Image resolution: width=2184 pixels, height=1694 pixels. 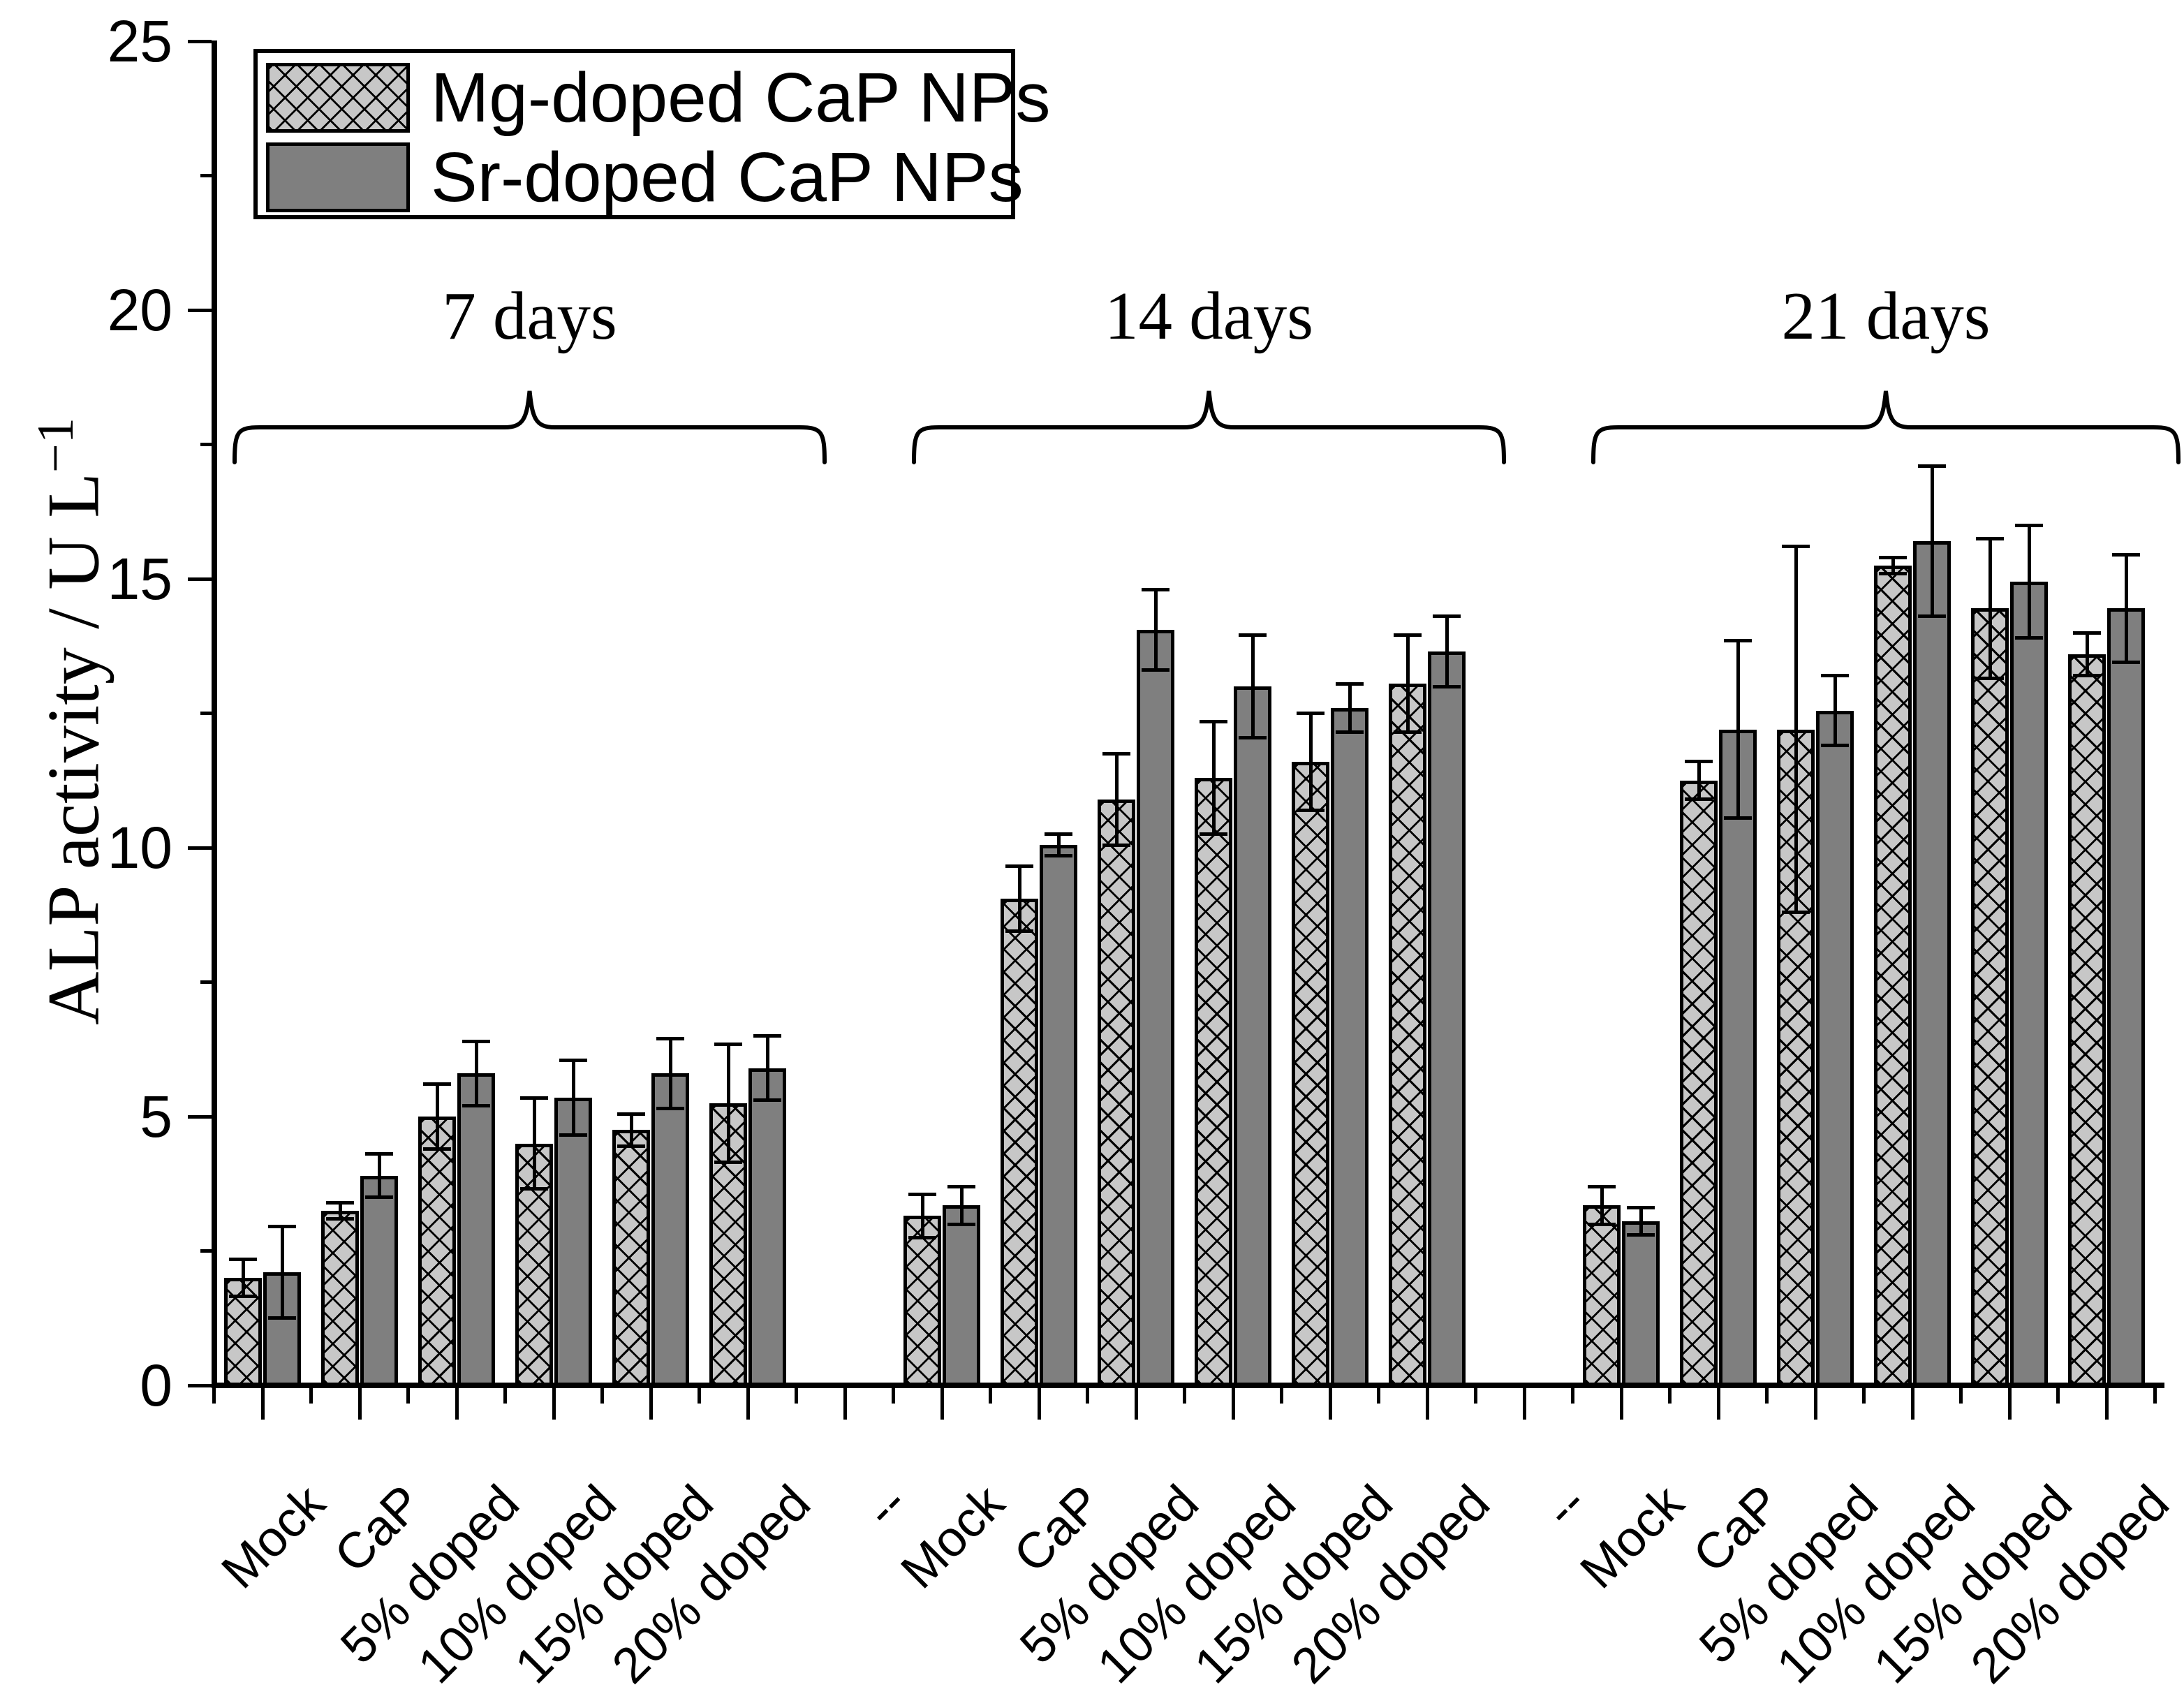 I want to click on bar-mg-7days-15%doped, so click(x=631, y=1258).